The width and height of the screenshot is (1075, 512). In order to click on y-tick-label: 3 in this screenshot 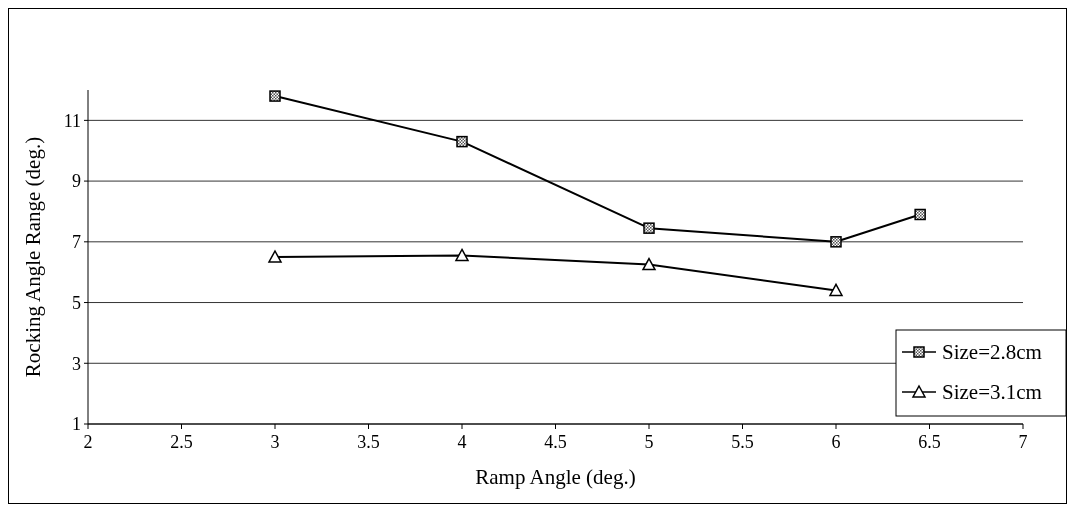, I will do `click(76, 363)`.